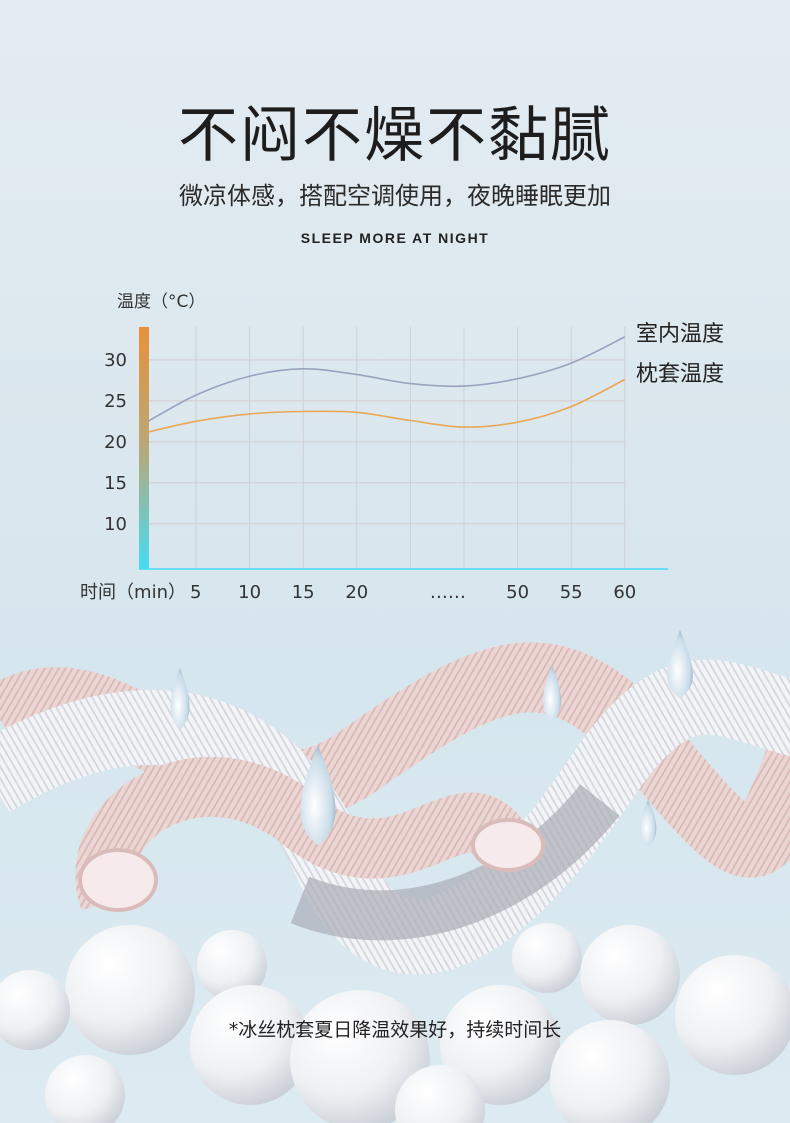 The width and height of the screenshot is (790, 1123). What do you see at coordinates (115, 483) in the screenshot?
I see `y-tick-label: 15` at bounding box center [115, 483].